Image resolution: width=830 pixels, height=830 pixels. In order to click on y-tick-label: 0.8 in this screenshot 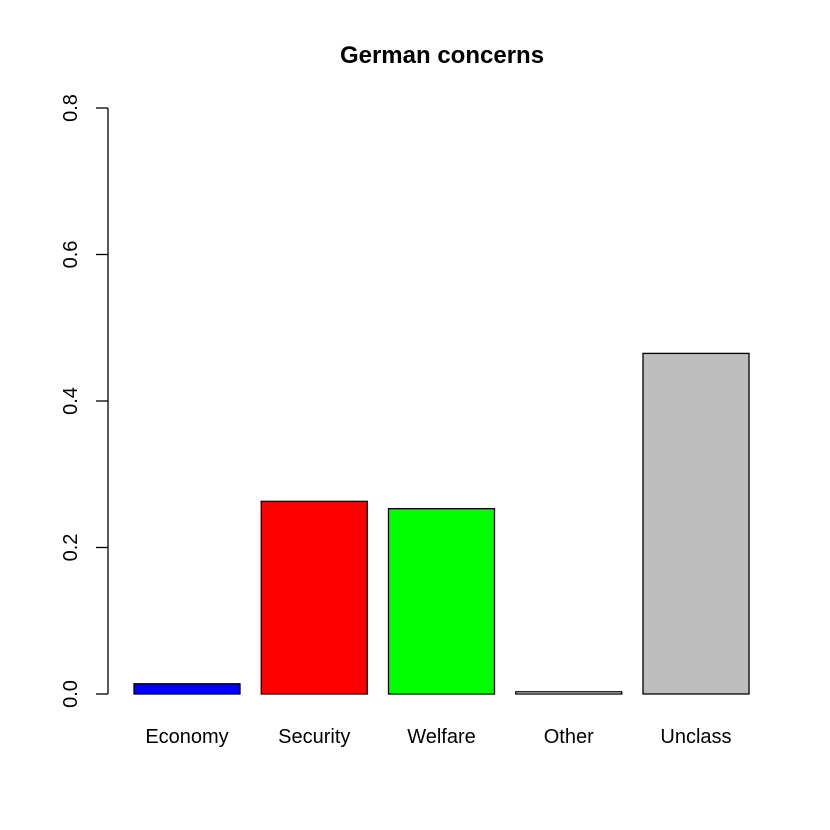, I will do `click(71, 108)`.